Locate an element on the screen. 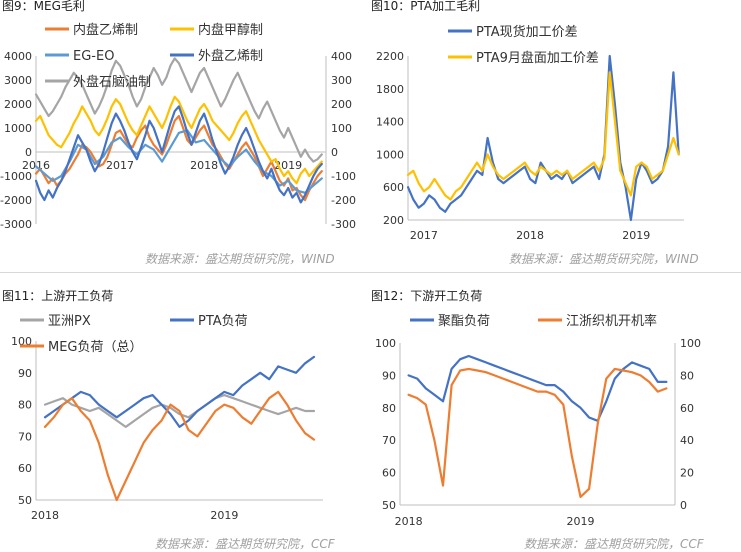  y2-tick-label: 300 is located at coordinates (341, 80).